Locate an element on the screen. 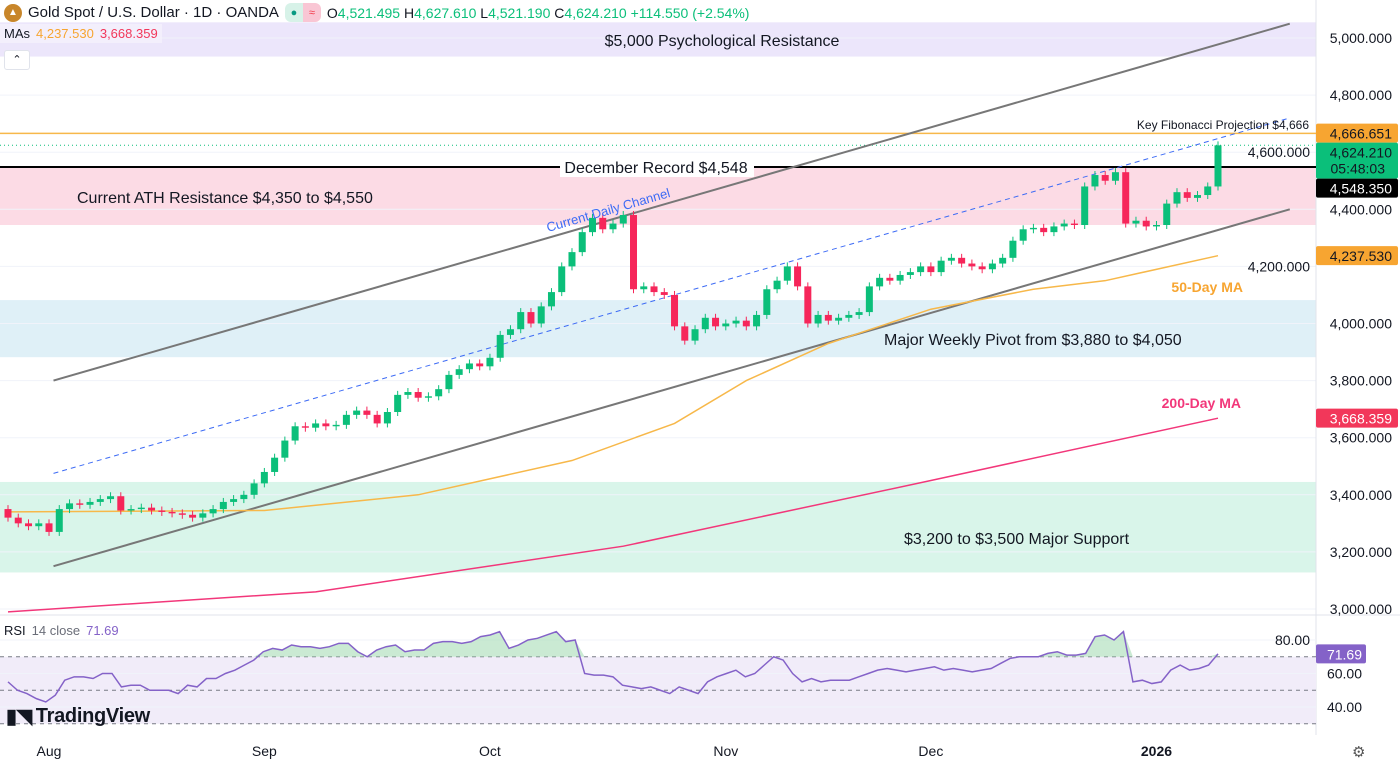 This screenshot has height=766, width=1400. price-tick-label: 3,400.000 is located at coordinates (1361, 495).